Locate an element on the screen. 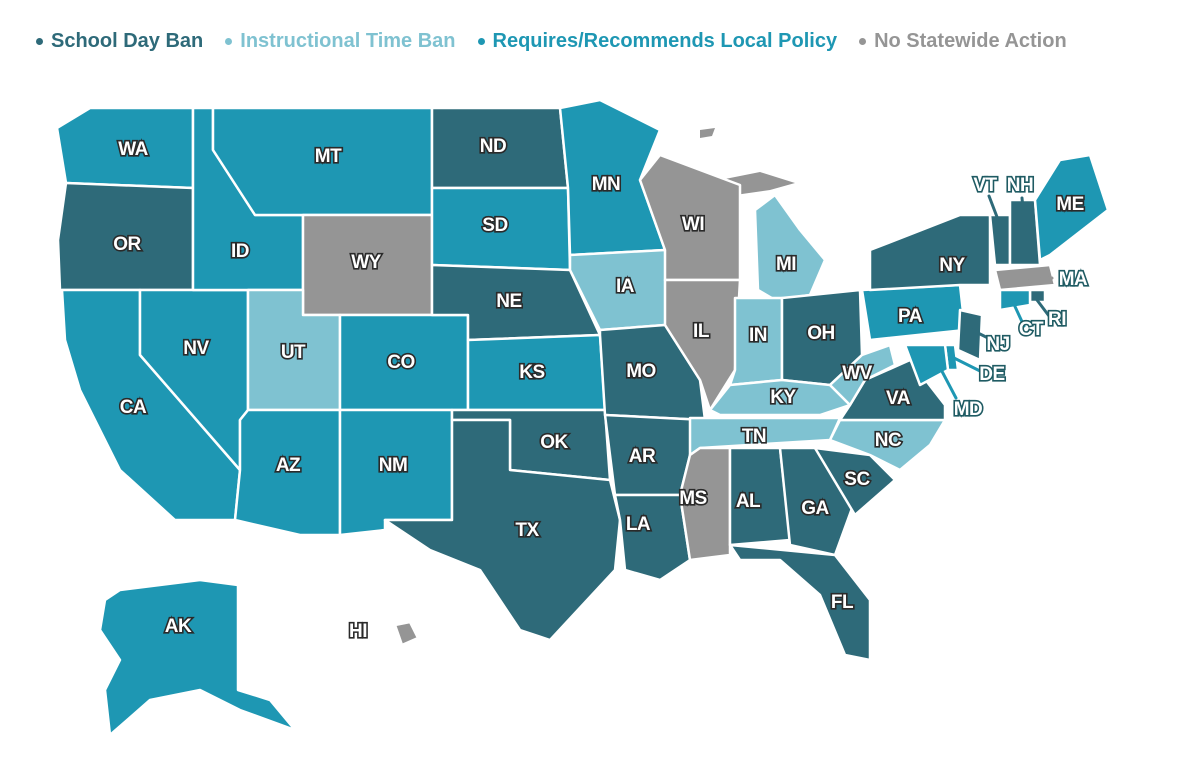  state-ky is located at coordinates (780, 397).